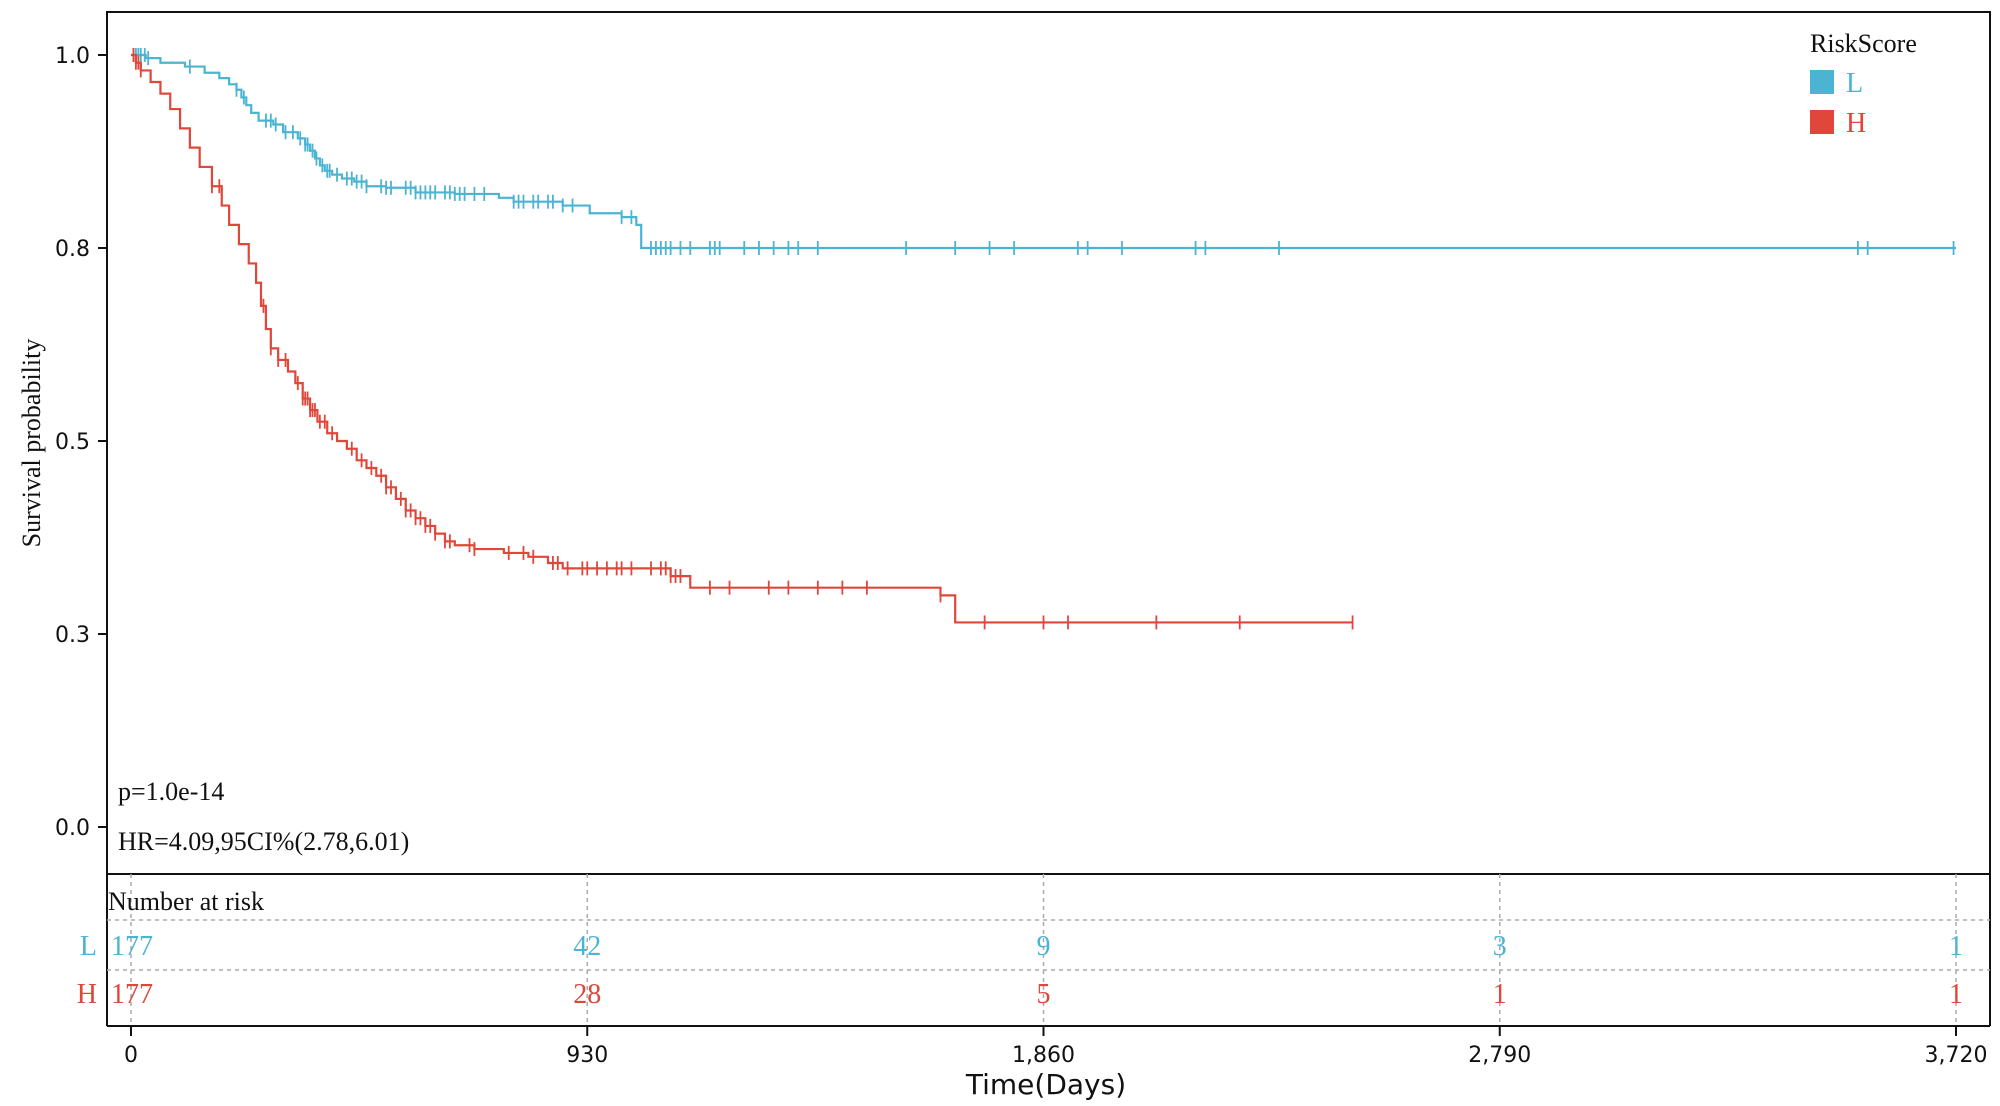 The image size is (2000, 1106). Describe the element at coordinates (1044, 994) in the screenshot. I see `risk-count-h: 5` at that location.